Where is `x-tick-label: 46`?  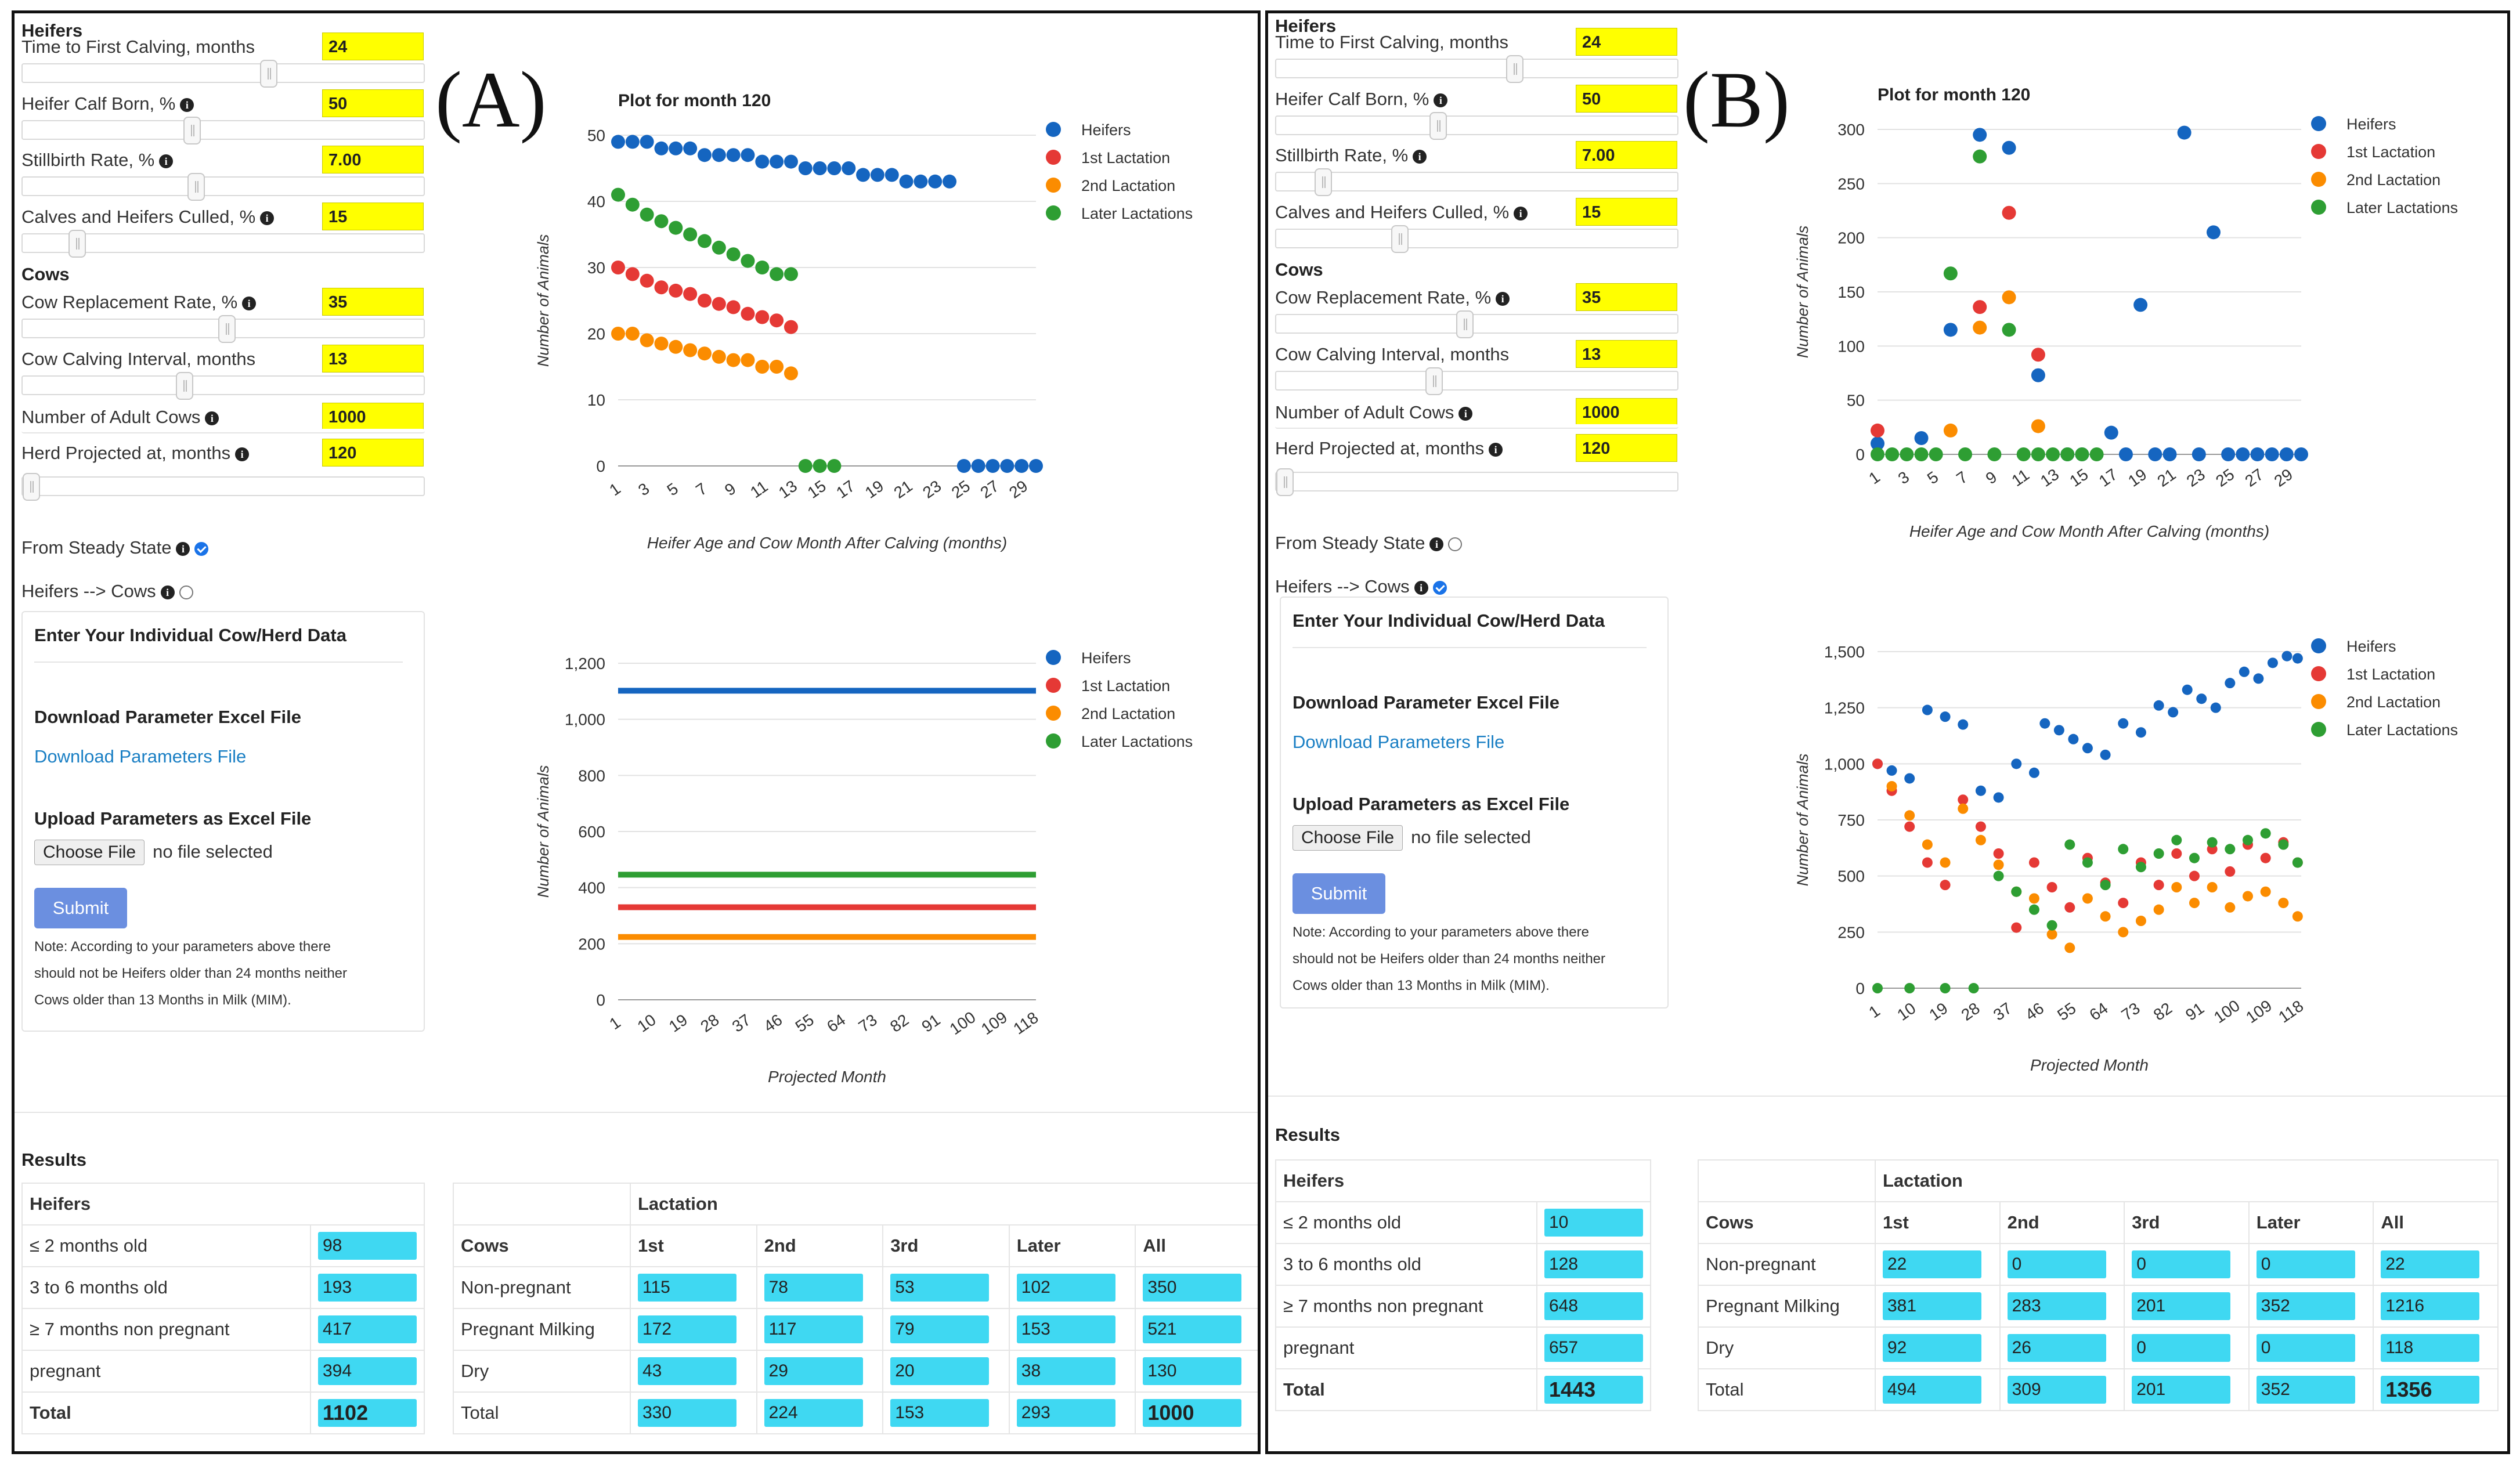 x-tick-label: 46 is located at coordinates (2034, 1011).